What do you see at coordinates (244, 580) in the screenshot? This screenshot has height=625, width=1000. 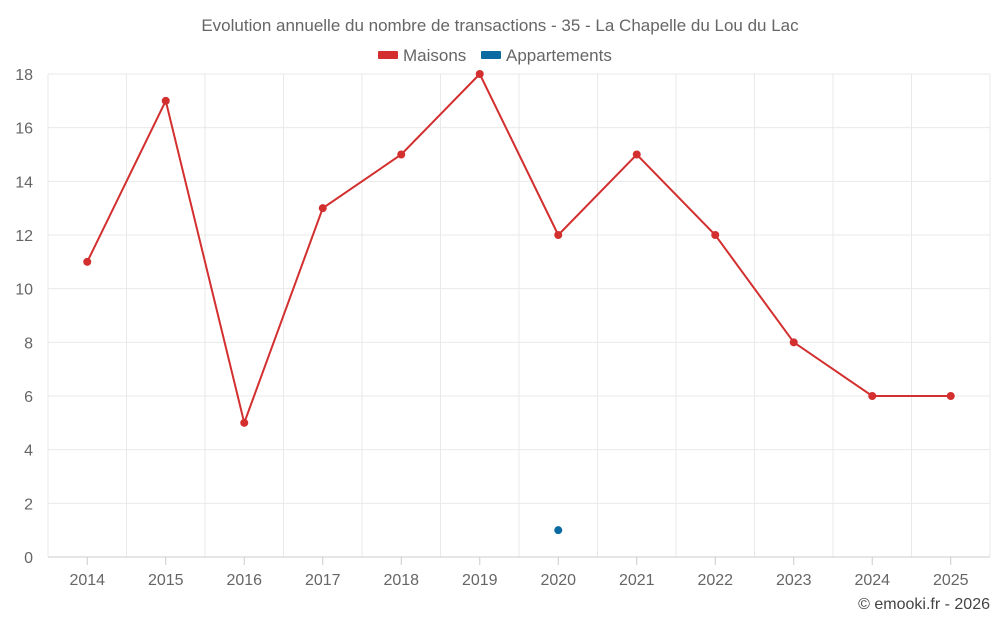 I see `x-tick-label: 2016` at bounding box center [244, 580].